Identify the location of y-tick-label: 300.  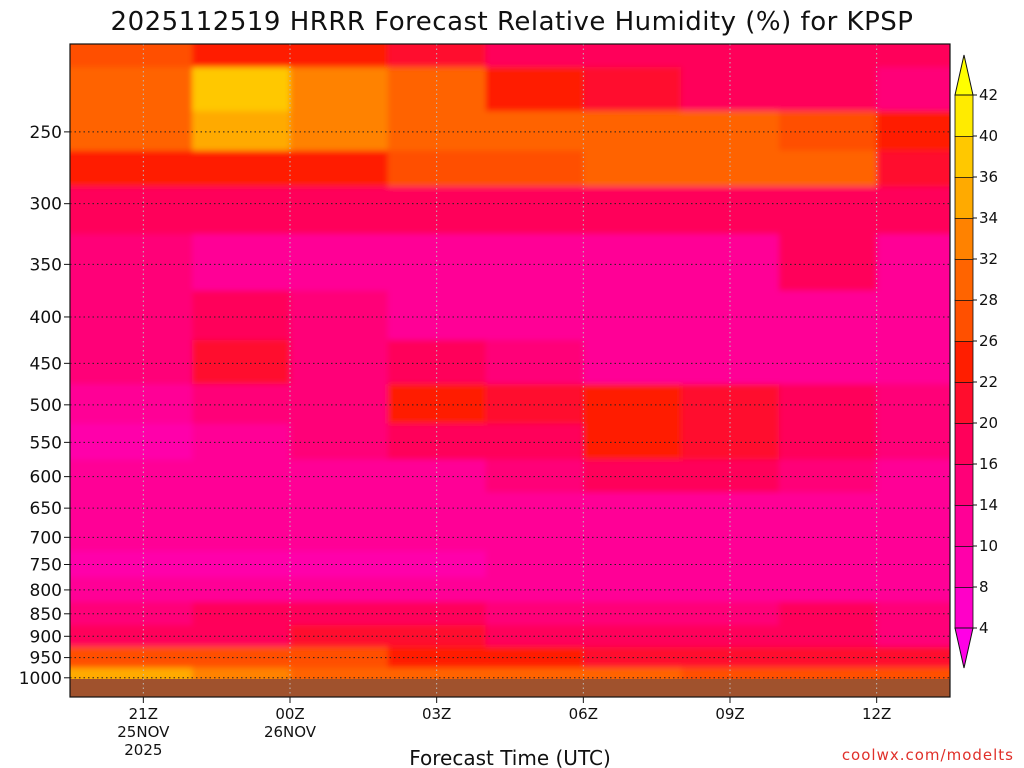
(46, 205).